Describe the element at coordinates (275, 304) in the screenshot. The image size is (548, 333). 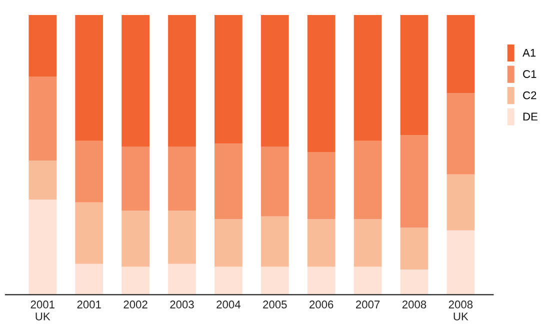
I see `x-tick-label: 2005` at that location.